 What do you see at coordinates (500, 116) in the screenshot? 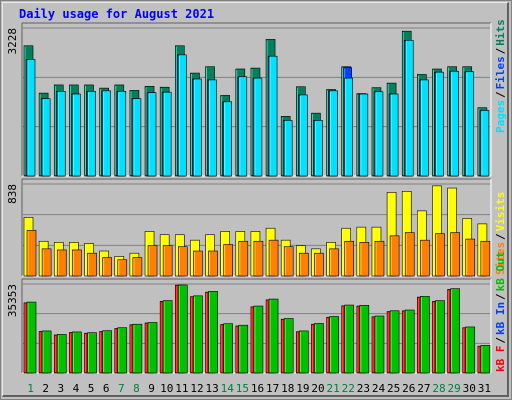
I see `legend-pages: Pages` at bounding box center [500, 116].